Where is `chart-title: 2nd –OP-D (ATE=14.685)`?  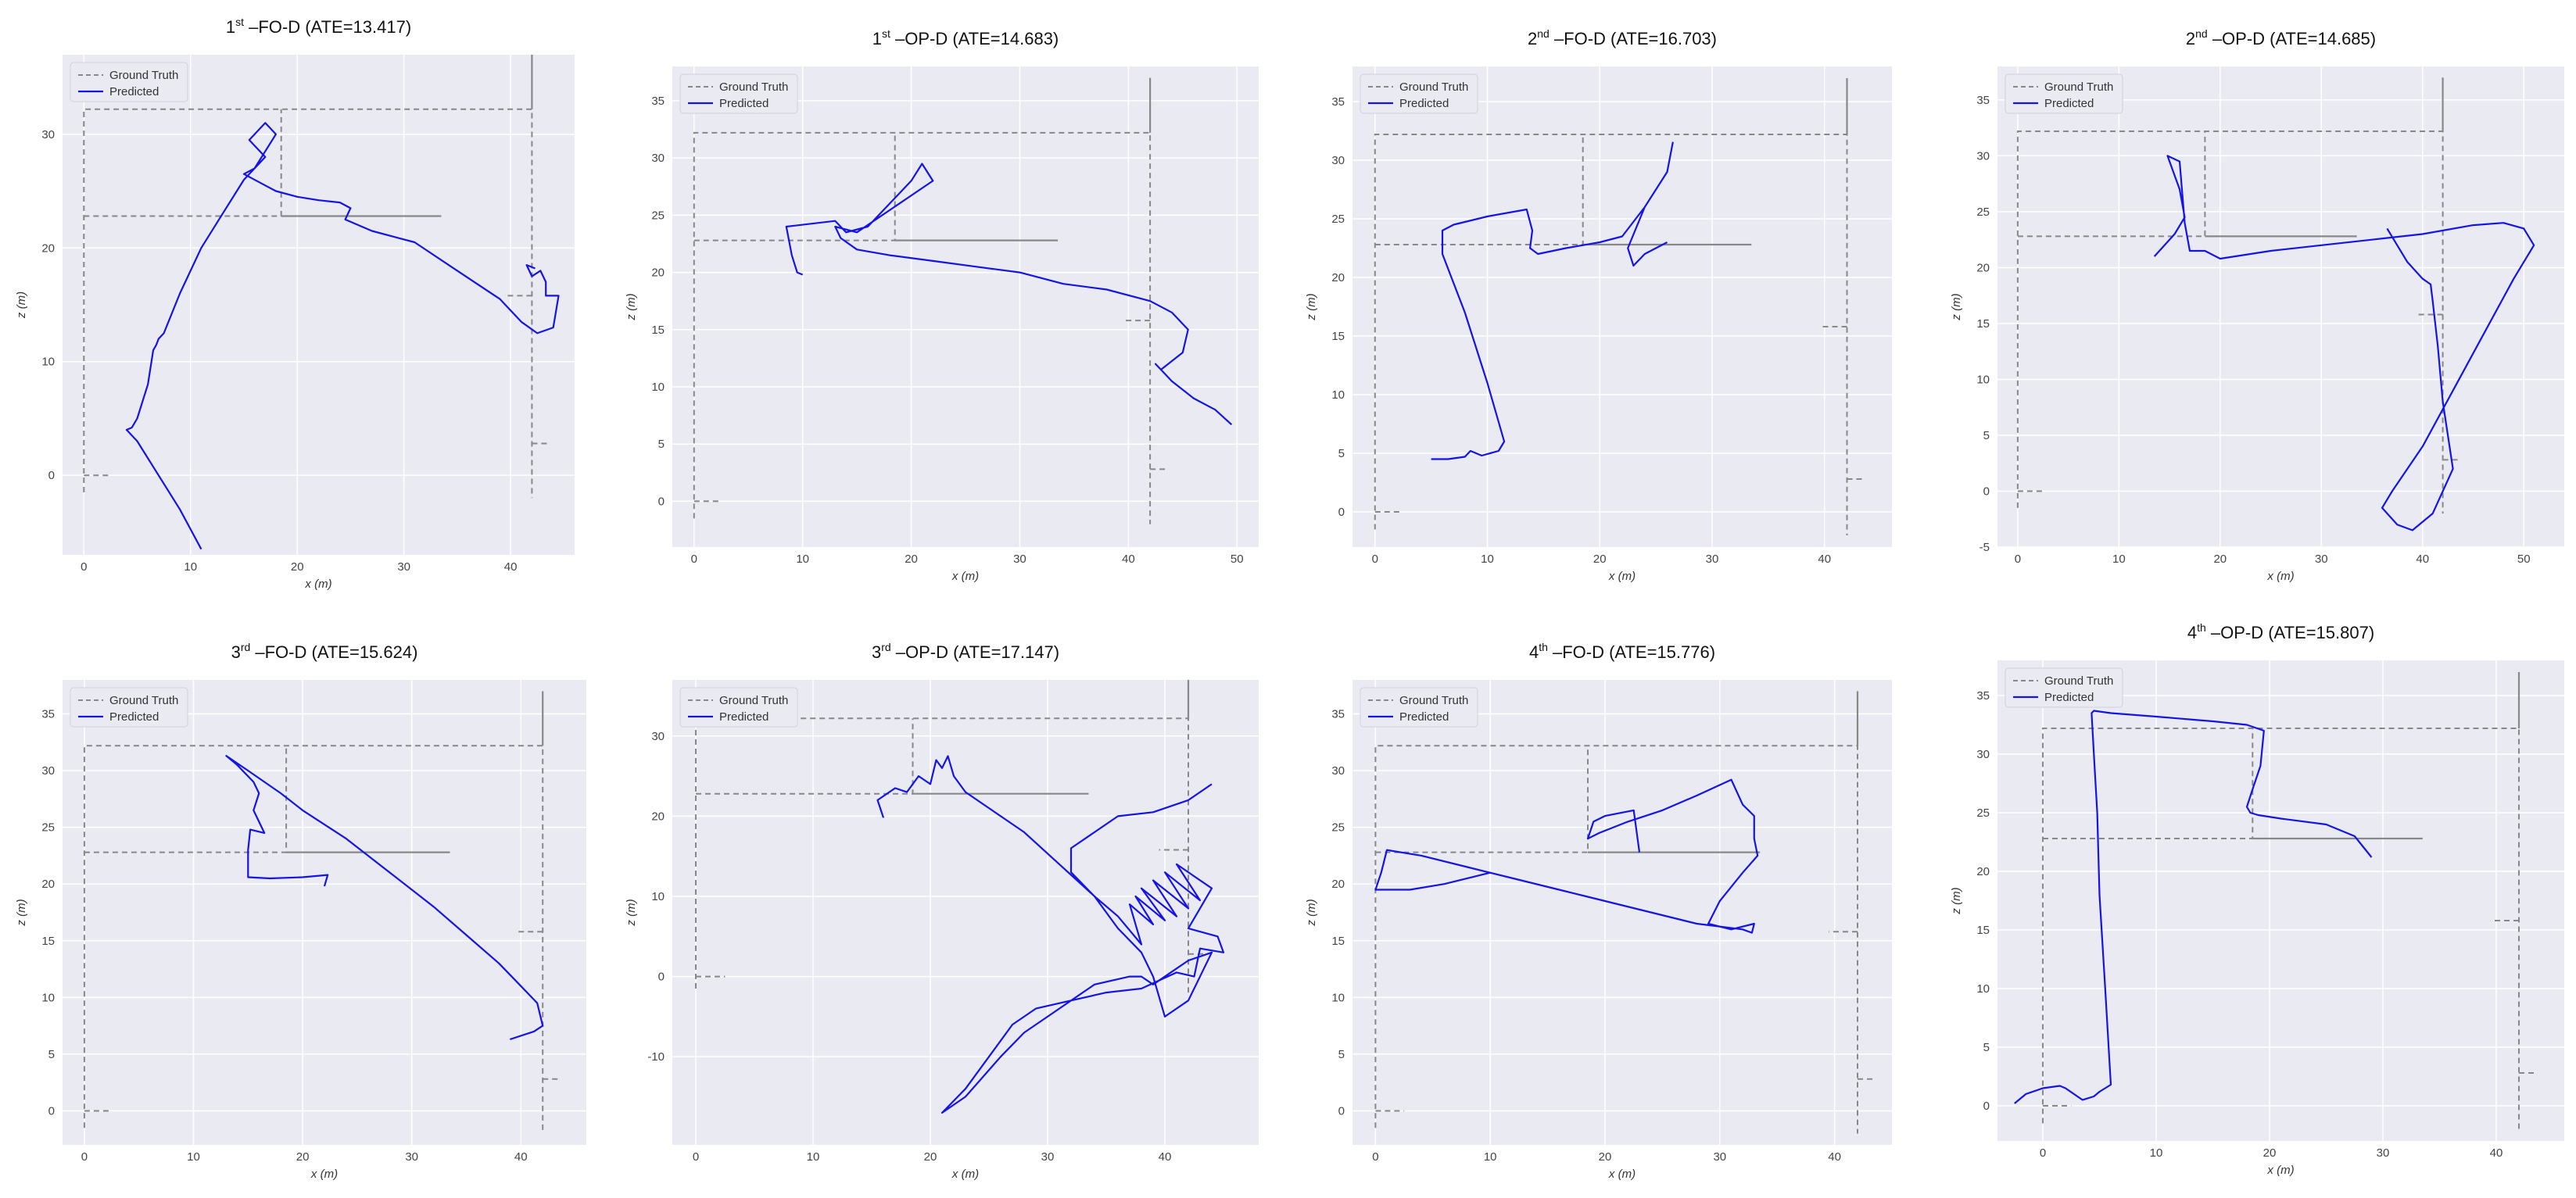
chart-title: 2nd –OP-D (ATE=14.685) is located at coordinates (2281, 37).